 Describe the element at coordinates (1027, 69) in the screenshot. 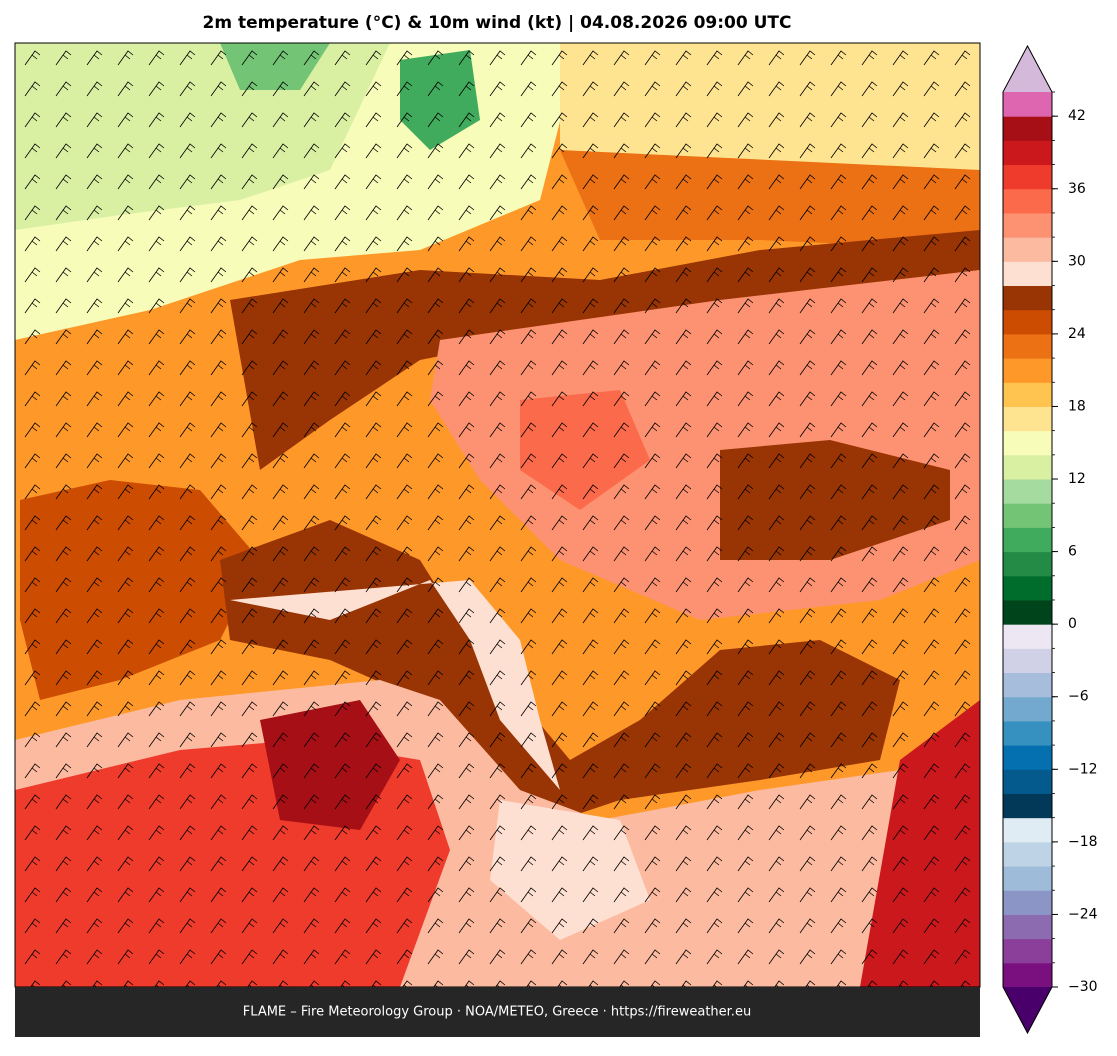

I see `colorbar-extend-high` at that location.